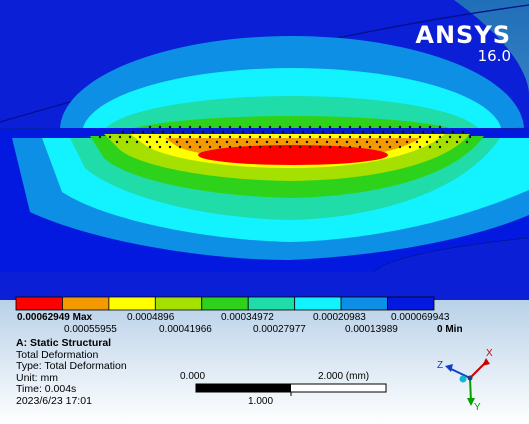 The width and height of the screenshot is (529, 424). I want to click on ansys-brand: ANSYS 16.0, so click(463, 43).